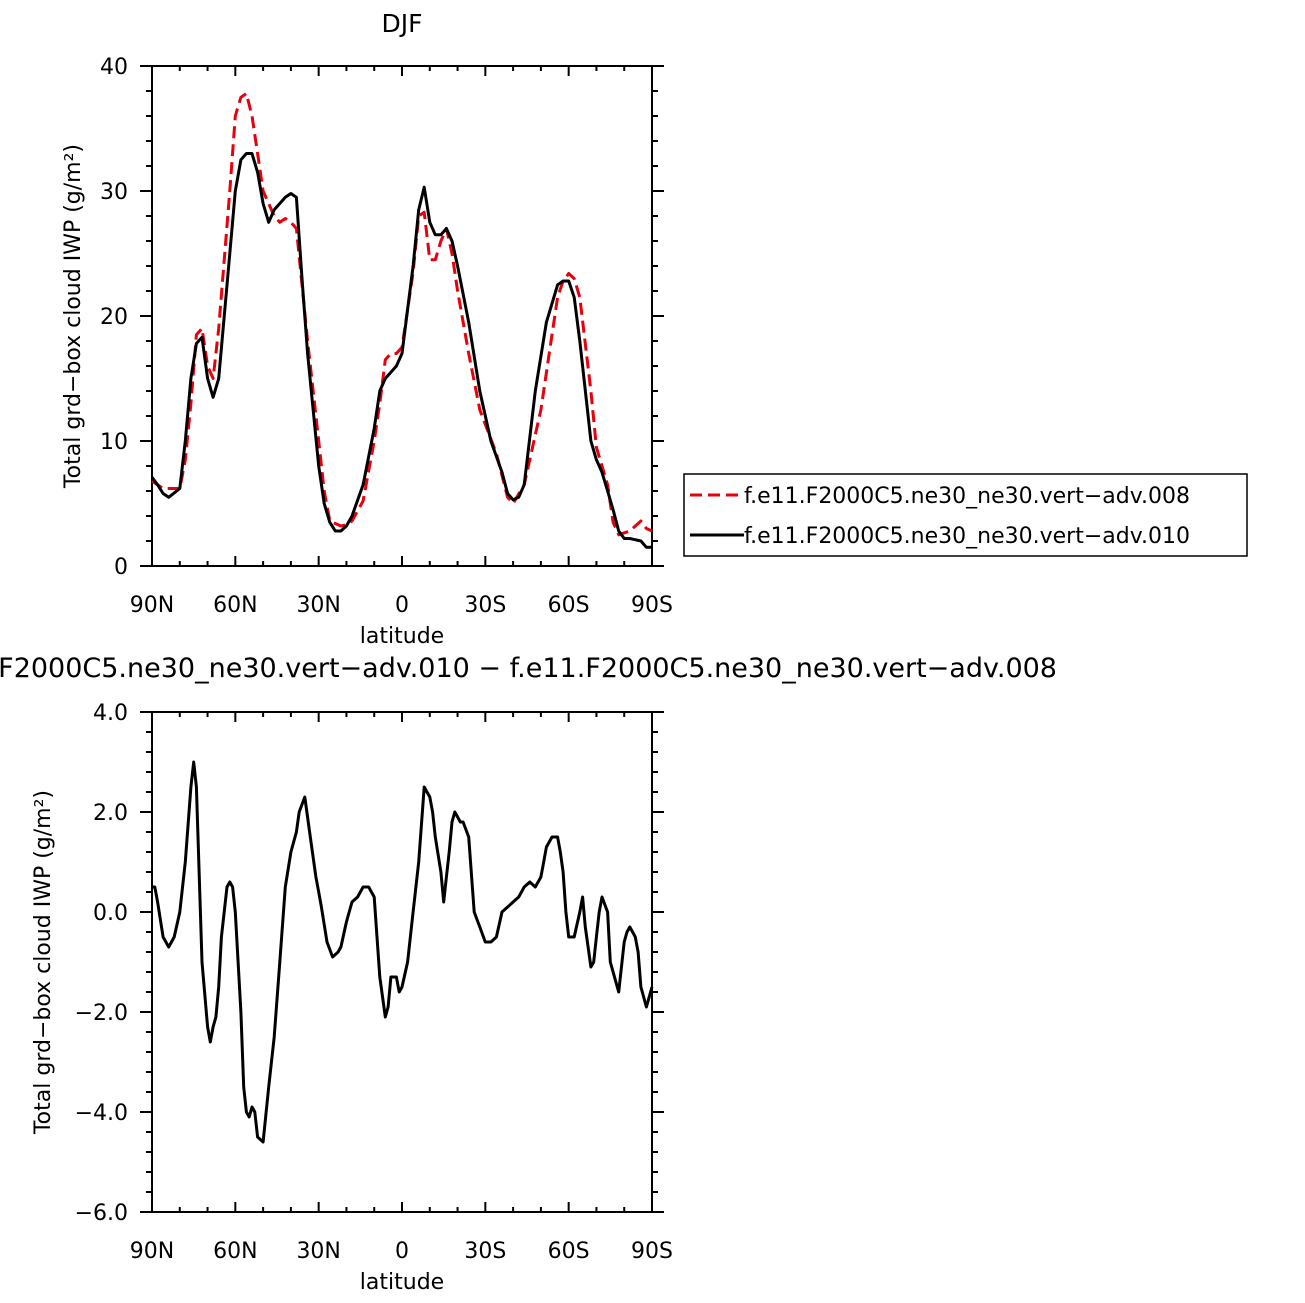 The width and height of the screenshot is (1305, 1303). What do you see at coordinates (114, 317) in the screenshot?
I see `y-tick-label: 20` at bounding box center [114, 317].